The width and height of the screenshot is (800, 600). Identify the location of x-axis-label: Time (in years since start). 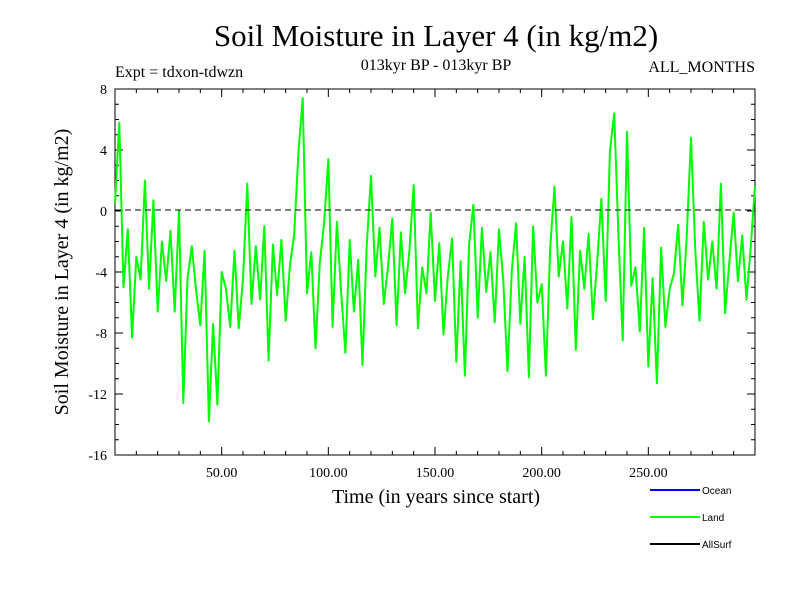
(436, 497).